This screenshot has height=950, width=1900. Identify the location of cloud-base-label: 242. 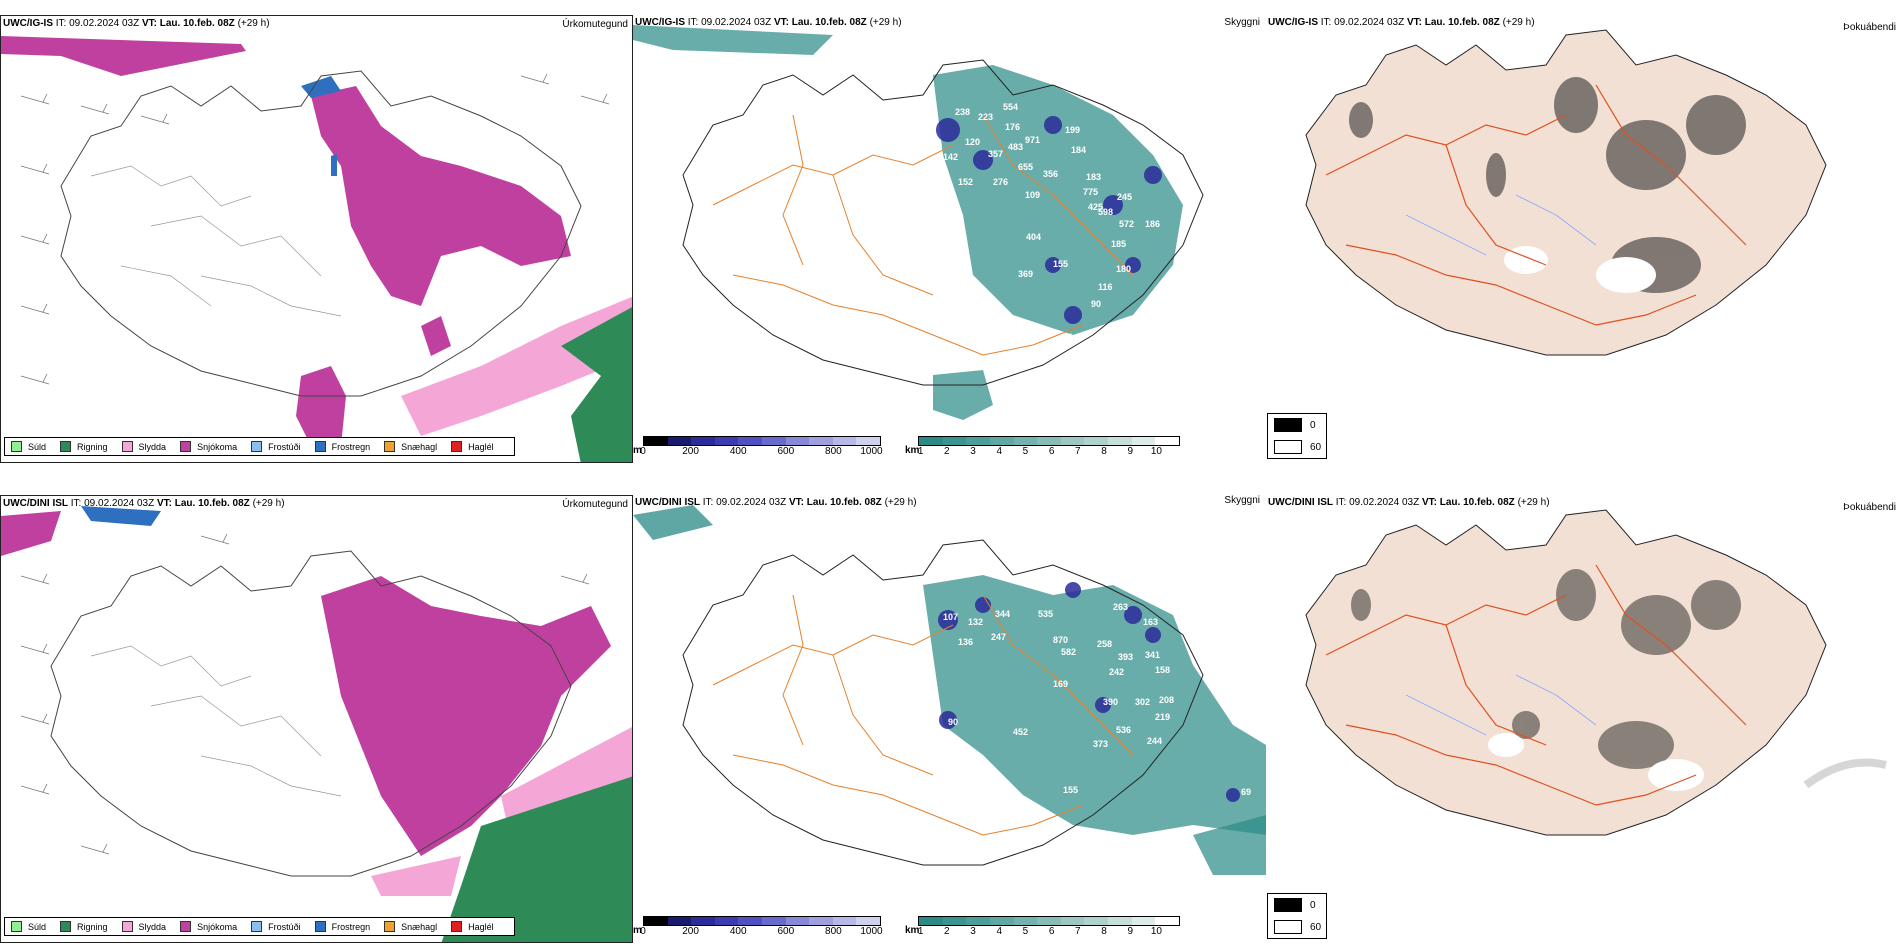
(1116, 672).